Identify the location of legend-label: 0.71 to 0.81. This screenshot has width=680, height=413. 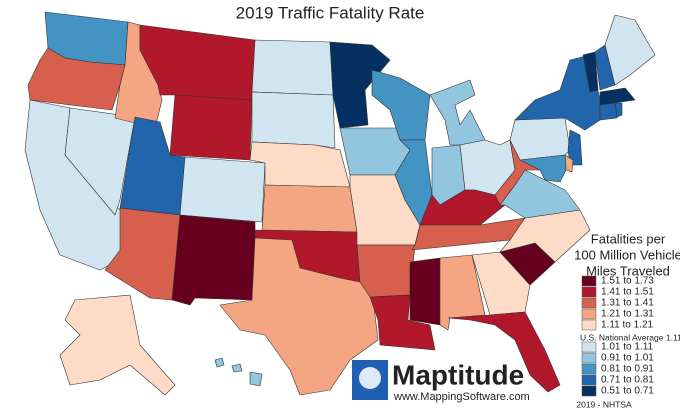
(627, 380).